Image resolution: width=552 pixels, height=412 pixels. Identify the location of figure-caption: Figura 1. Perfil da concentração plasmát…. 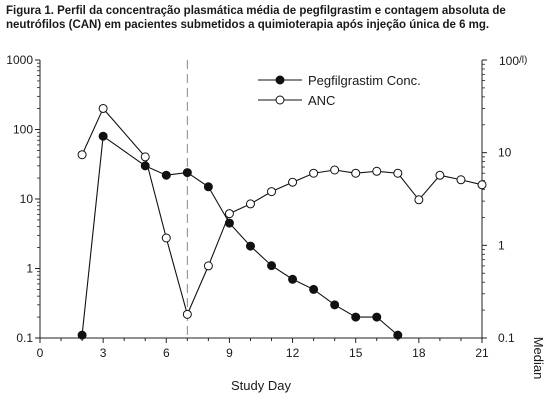
(276, 18).